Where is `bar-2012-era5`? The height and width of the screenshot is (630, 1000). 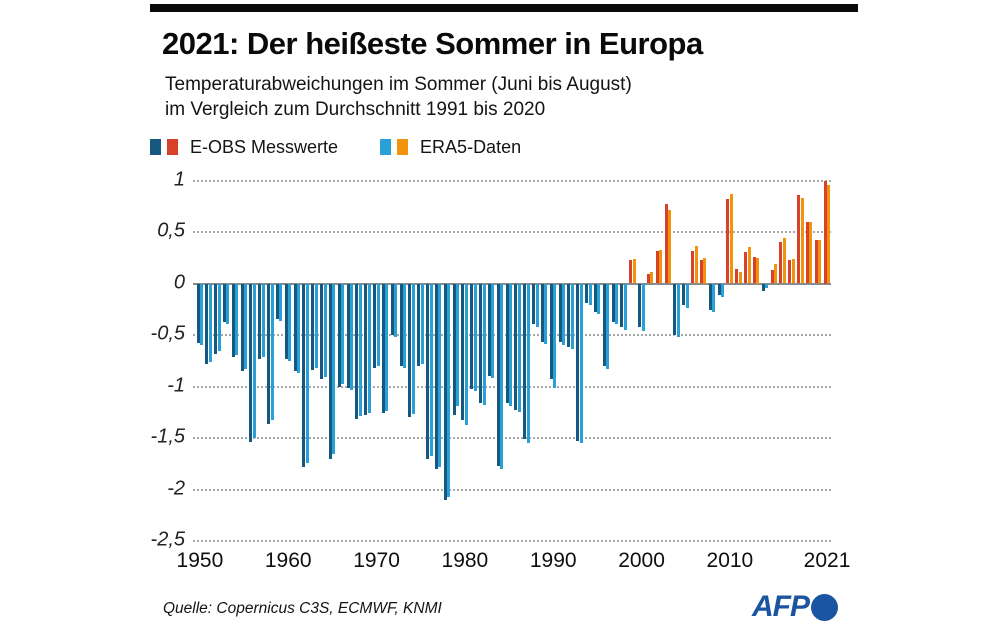 bar-2012-era5 is located at coordinates (749, 265).